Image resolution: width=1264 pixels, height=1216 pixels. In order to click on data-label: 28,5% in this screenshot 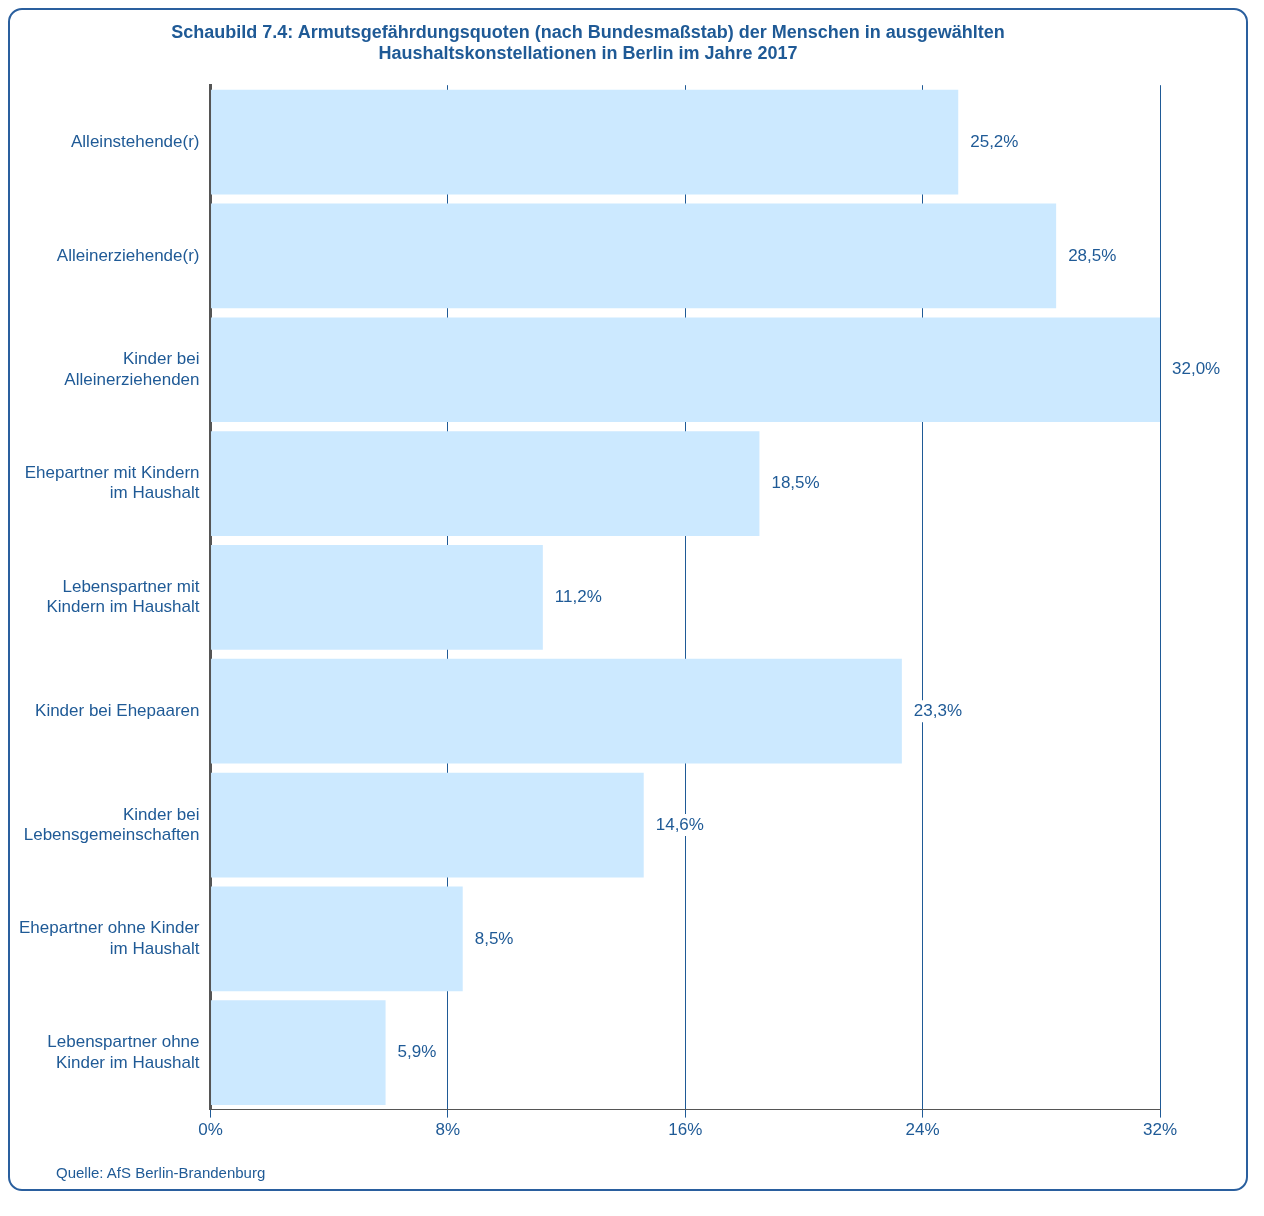, I will do `click(1092, 255)`.